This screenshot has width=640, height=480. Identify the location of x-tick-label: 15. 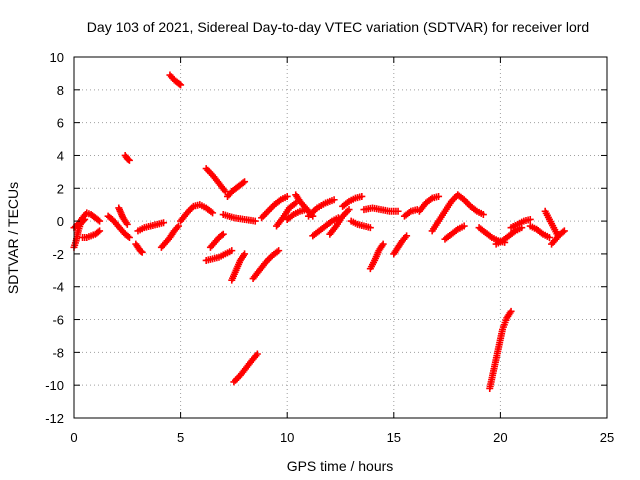
(394, 437).